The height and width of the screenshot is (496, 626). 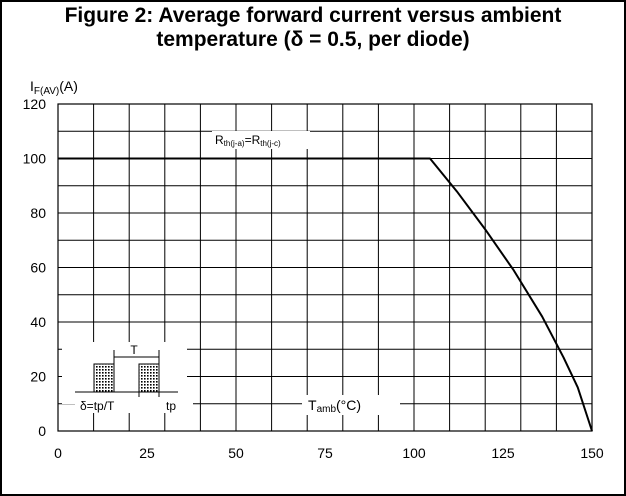 What do you see at coordinates (38, 377) in the screenshot?
I see `y-tick-label: 20` at bounding box center [38, 377].